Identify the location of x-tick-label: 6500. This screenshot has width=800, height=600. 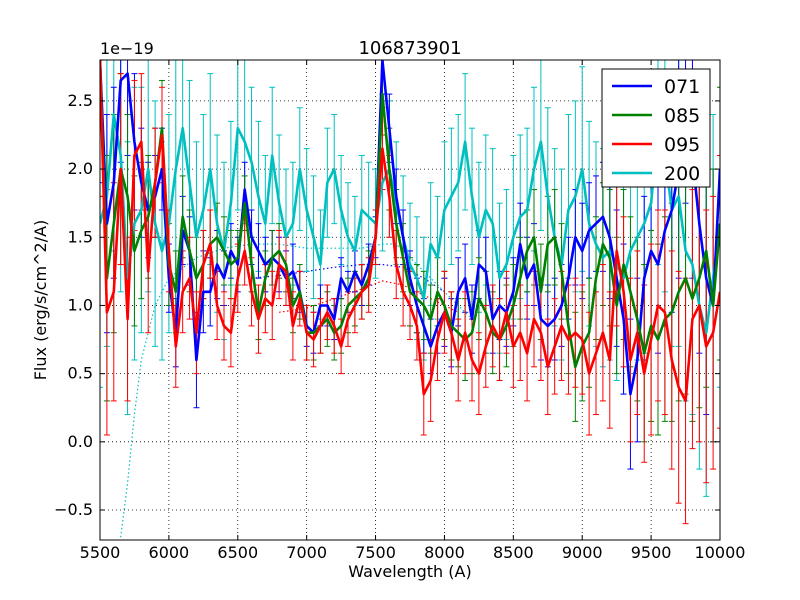
(237, 552).